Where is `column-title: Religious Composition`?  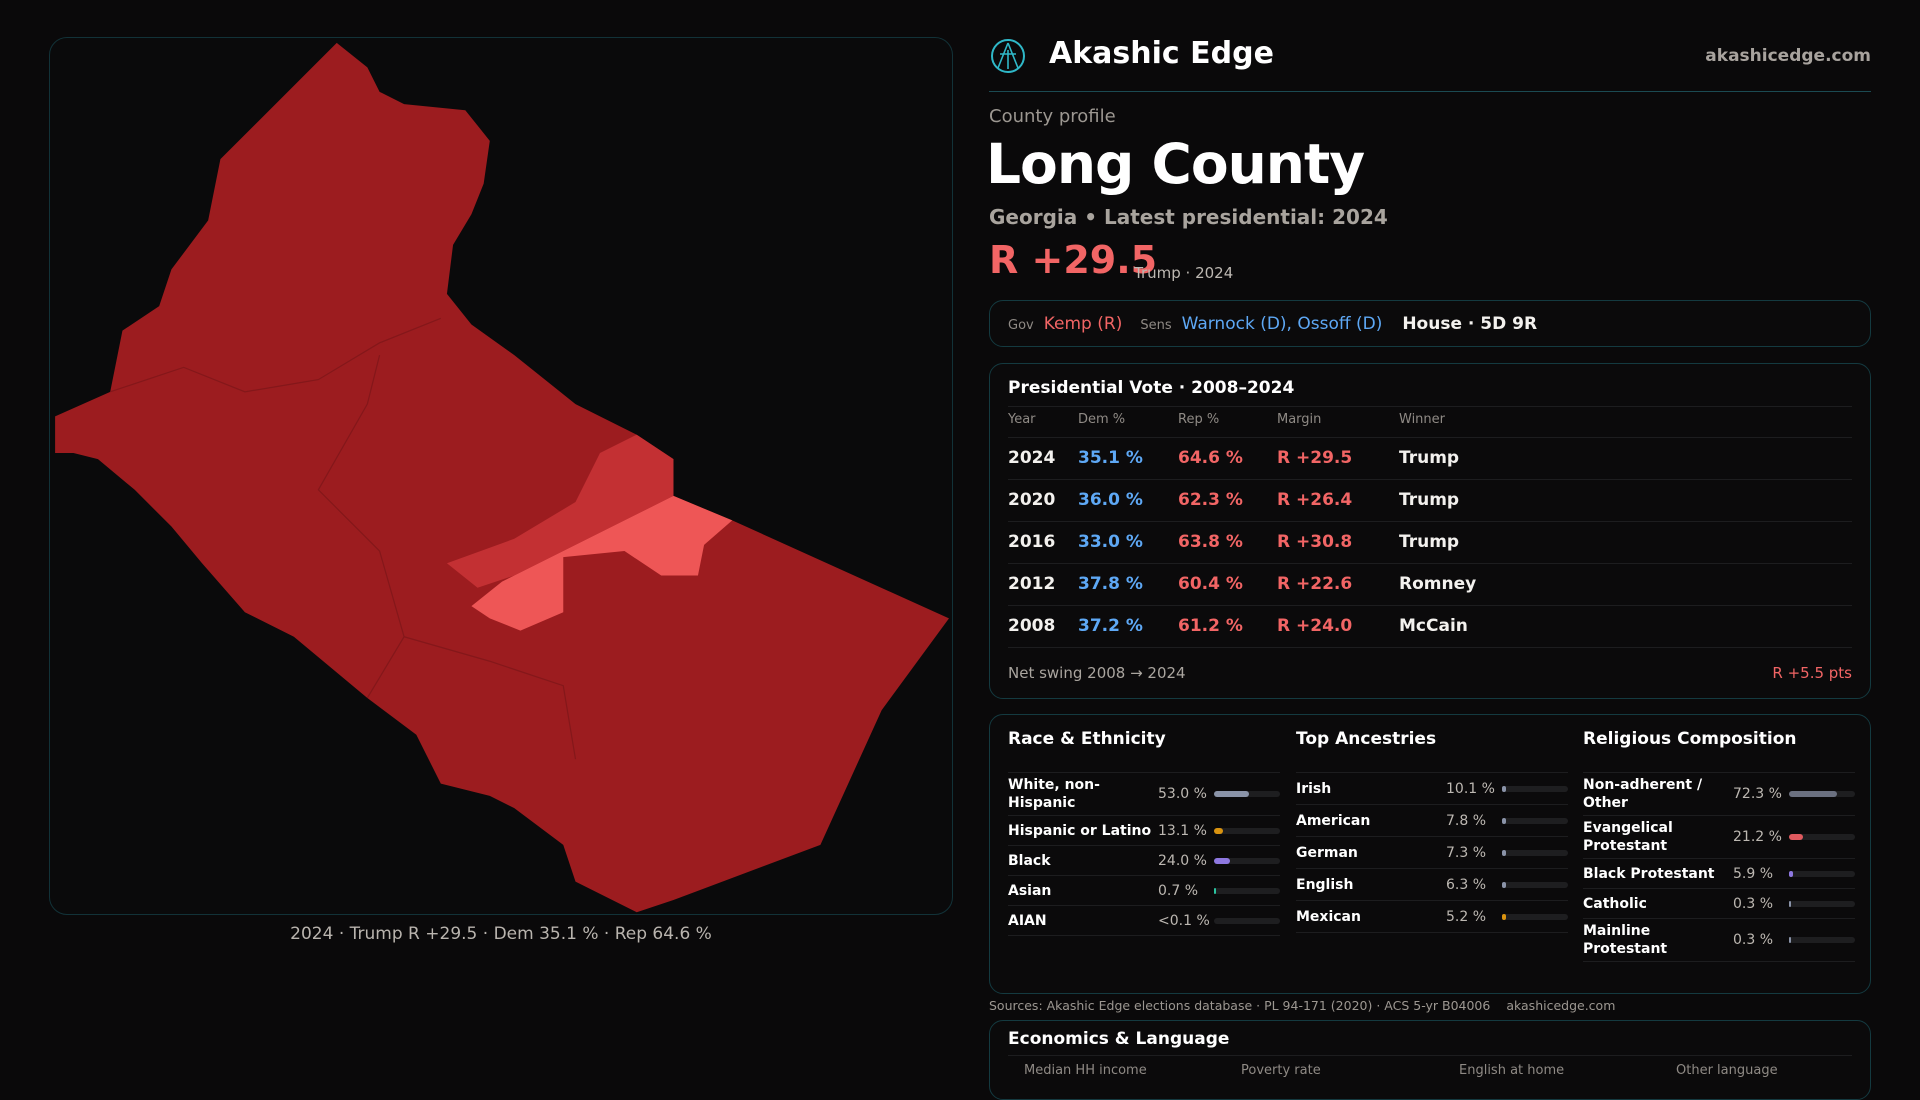 column-title: Religious Composition is located at coordinates (1719, 751).